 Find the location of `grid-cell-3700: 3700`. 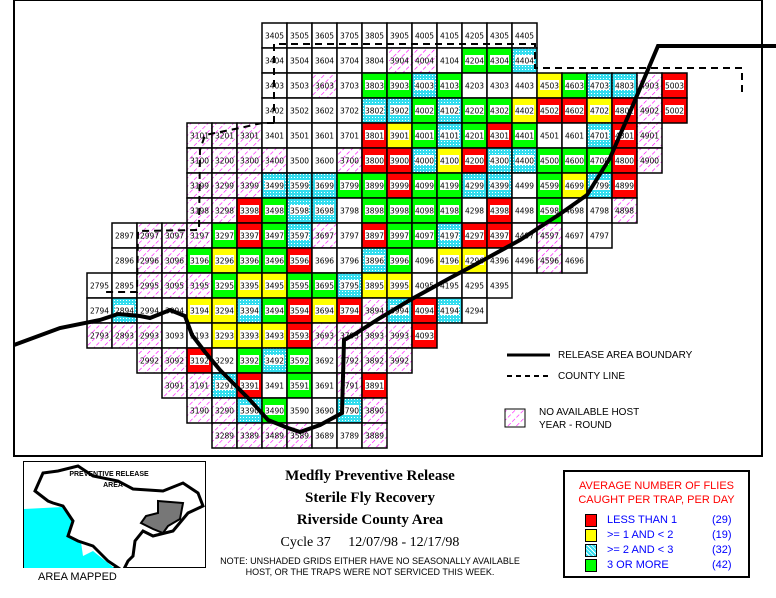

grid-cell-3700: 3700 is located at coordinates (349, 160).